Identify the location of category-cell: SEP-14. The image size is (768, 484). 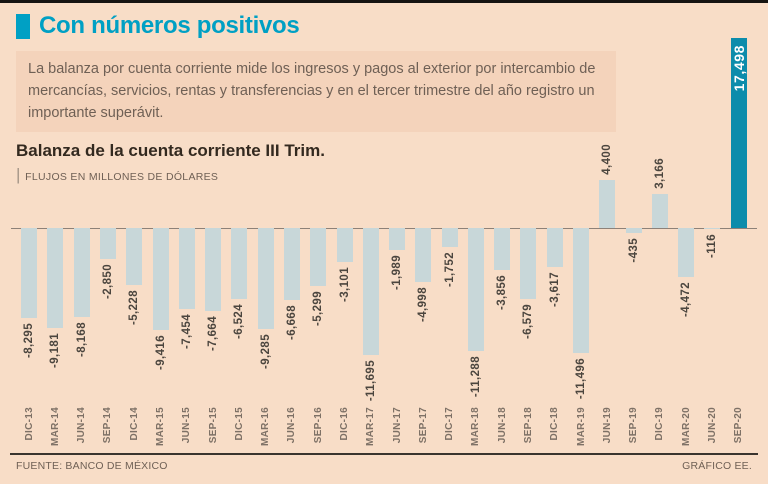
(108, 431).